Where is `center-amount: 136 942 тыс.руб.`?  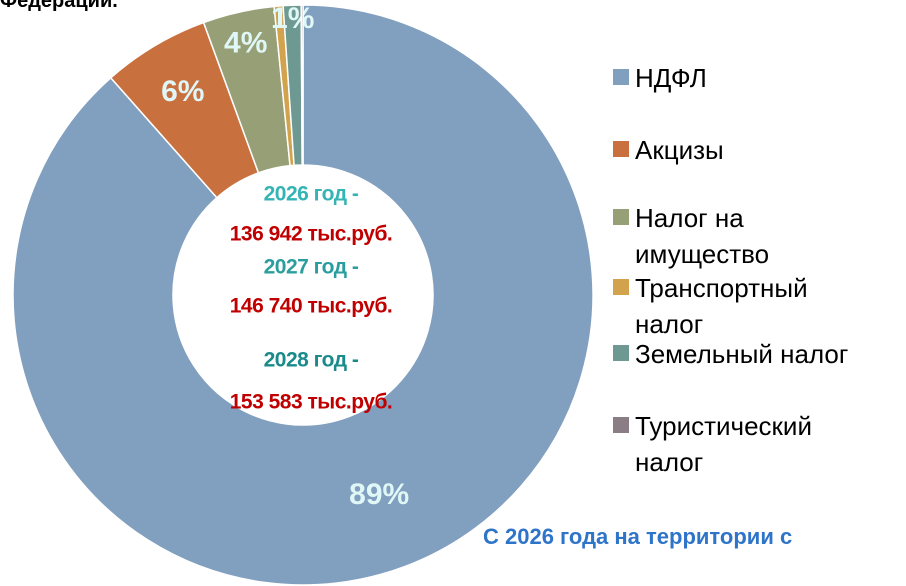
center-amount: 136 942 тыс.руб. is located at coordinates (311, 234).